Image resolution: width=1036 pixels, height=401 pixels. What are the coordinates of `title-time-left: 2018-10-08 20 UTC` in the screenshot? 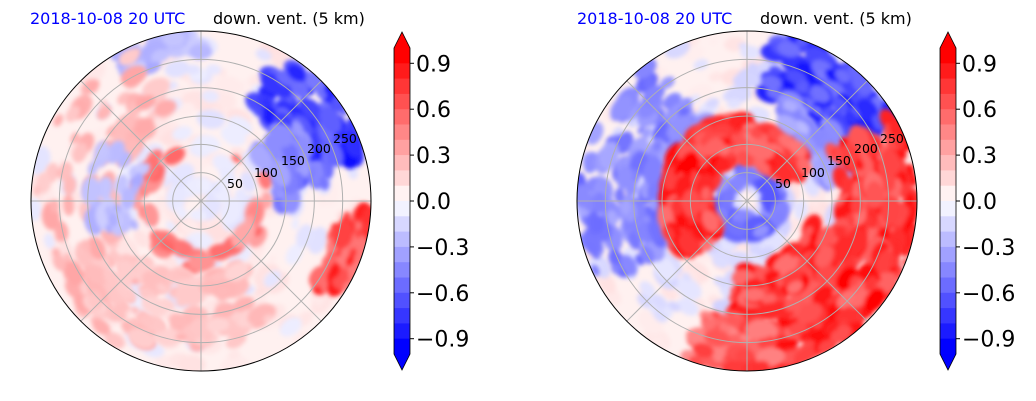 It's located at (107, 18).